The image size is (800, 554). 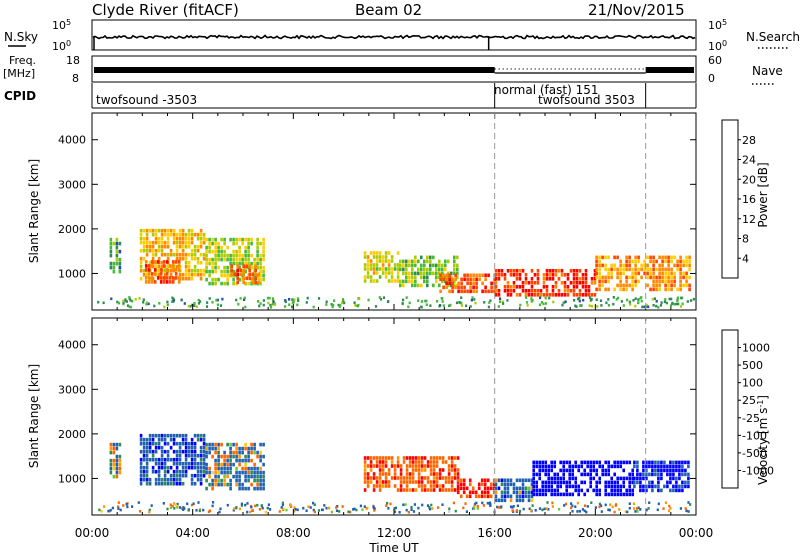 What do you see at coordinates (146, 100) in the screenshot?
I see `cpid-segment-1: twofsound -3503` at bounding box center [146, 100].